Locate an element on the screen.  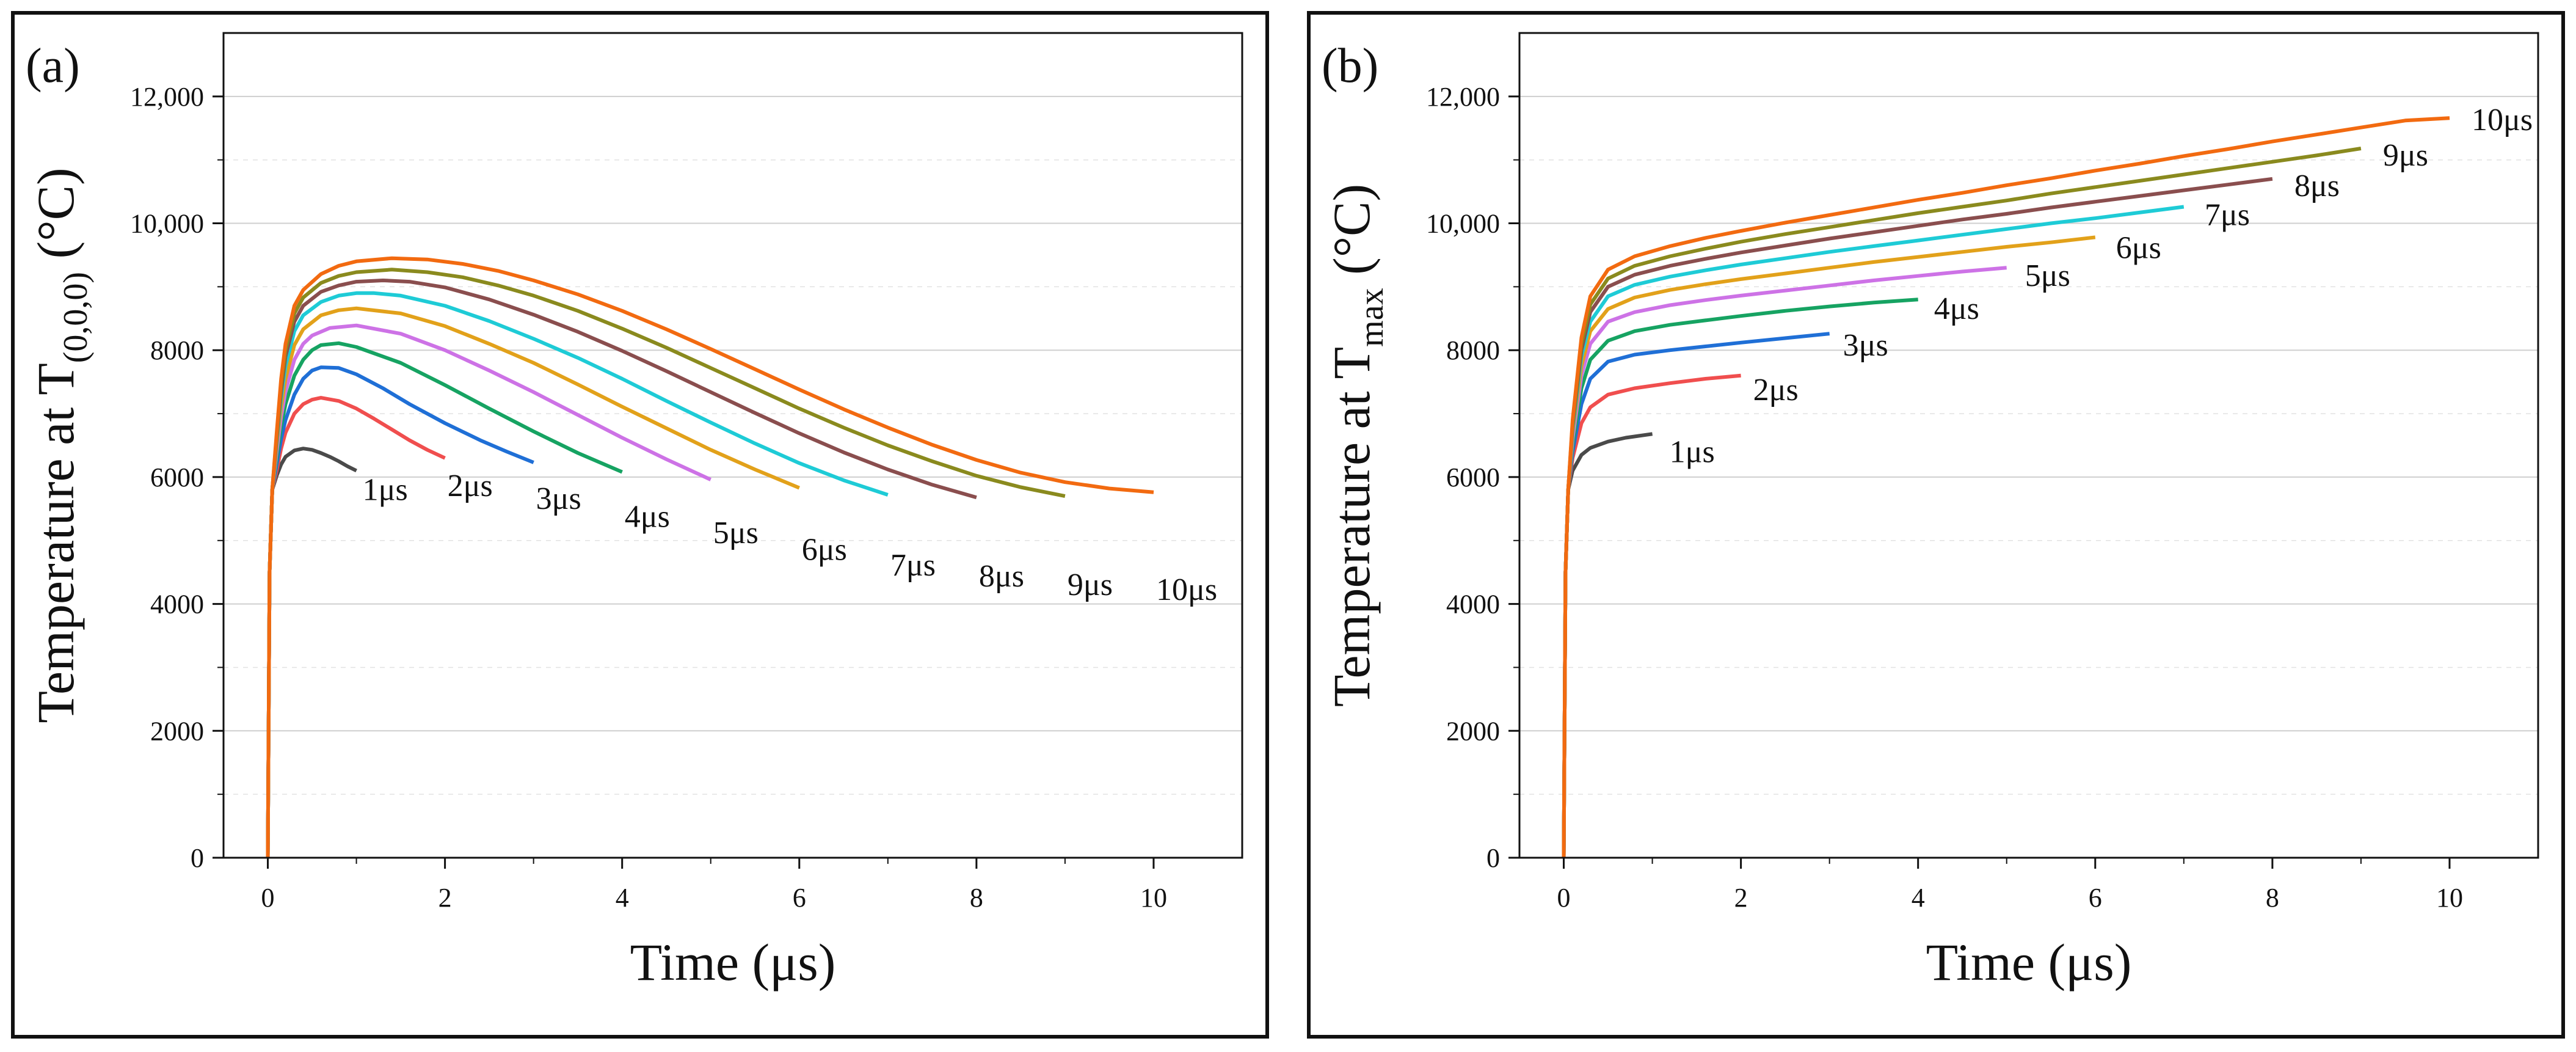
y-axis-title: Temperature at Tmax (°C) is located at coordinates (1356, 445).